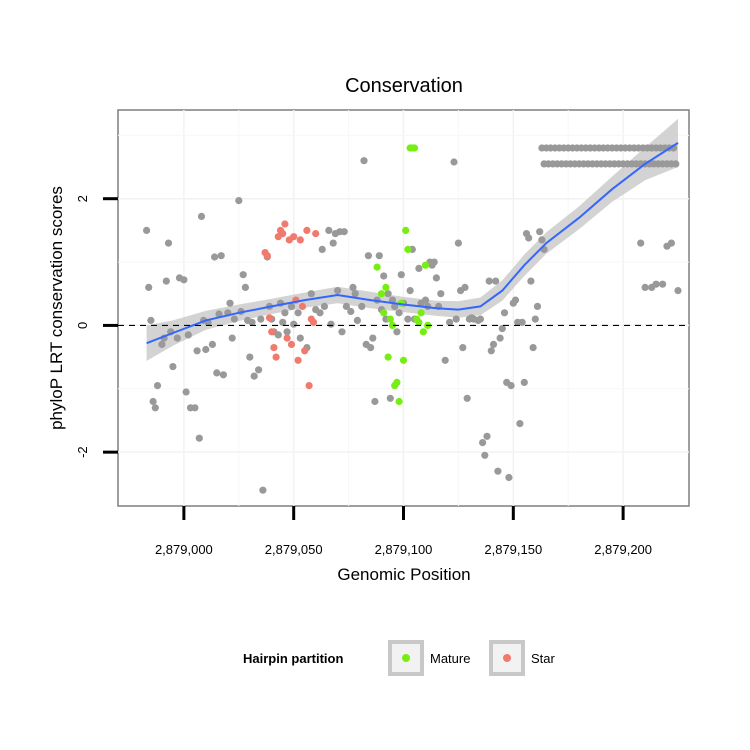 Image resolution: width=750 pixels, height=750 pixels. I want to click on y-axis: -2 0 2, so click(96, 326).